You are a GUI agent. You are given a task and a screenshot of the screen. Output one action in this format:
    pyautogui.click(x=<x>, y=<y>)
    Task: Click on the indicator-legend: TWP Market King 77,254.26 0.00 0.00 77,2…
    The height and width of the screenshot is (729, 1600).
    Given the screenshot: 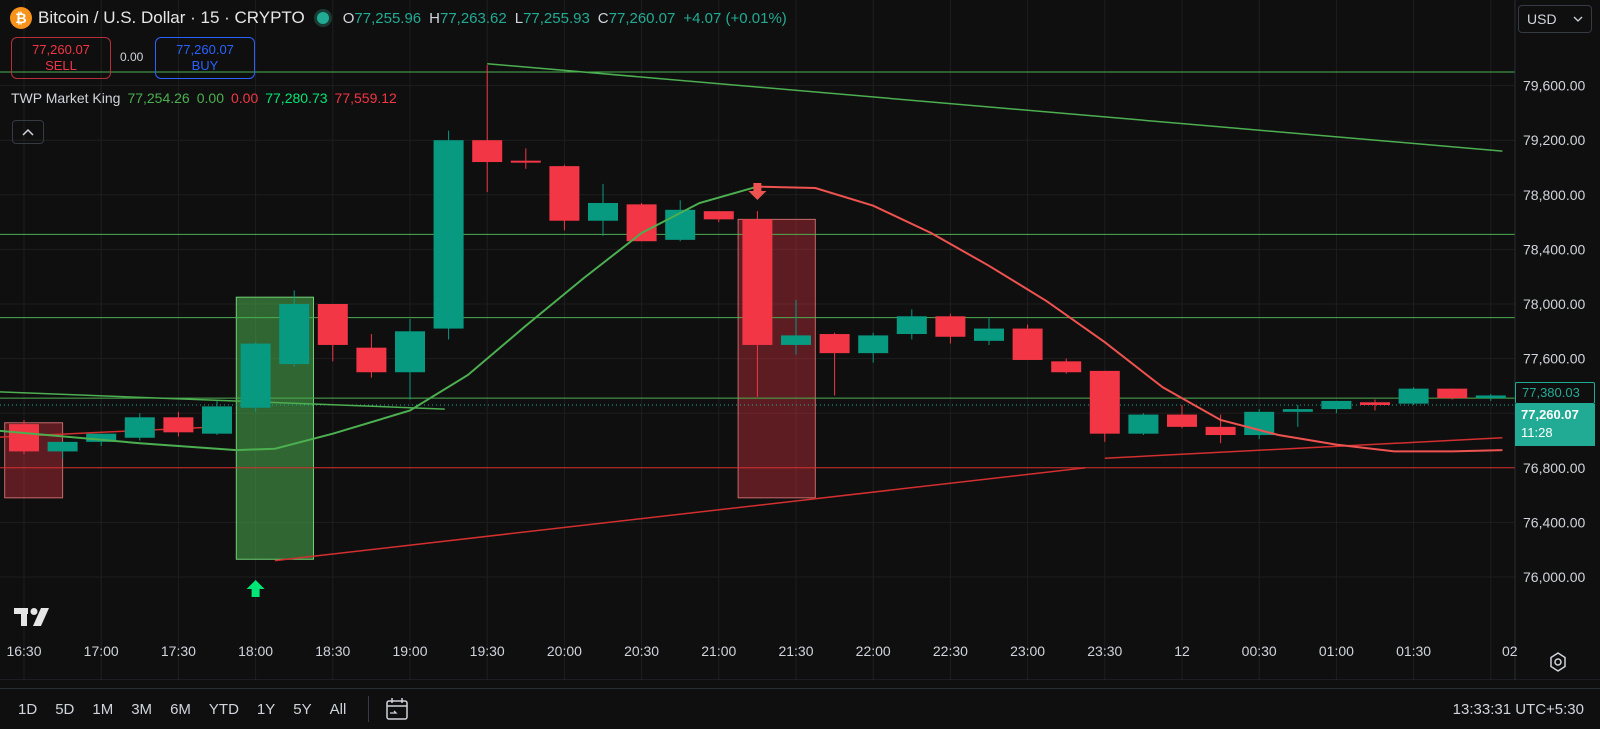 What is the action you would take?
    pyautogui.click(x=204, y=98)
    